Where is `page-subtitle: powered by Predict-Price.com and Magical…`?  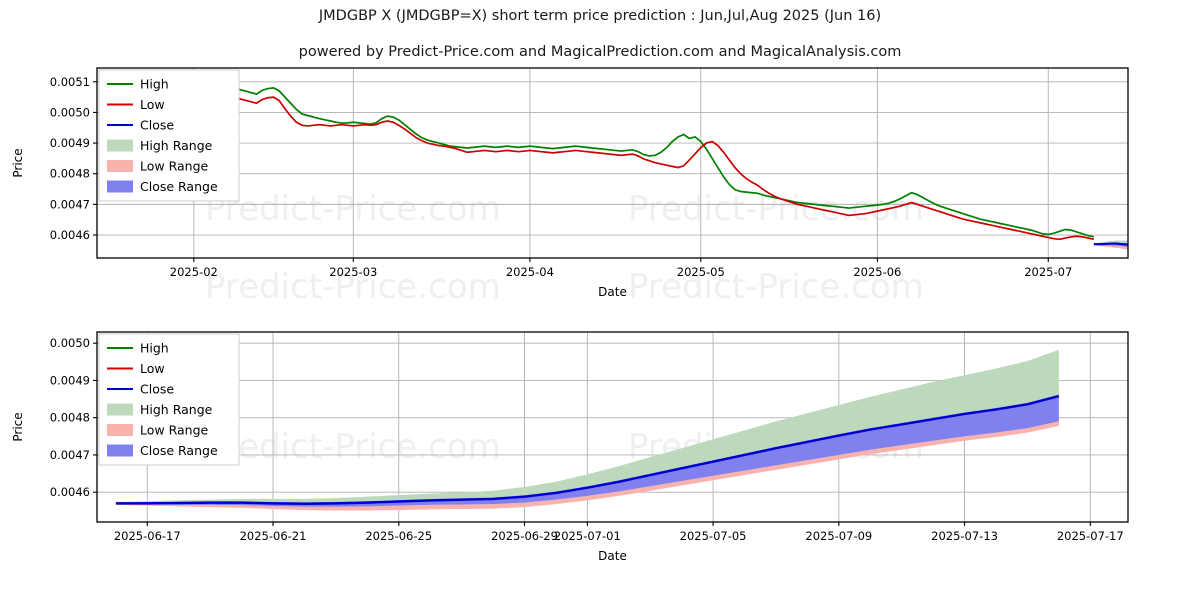
page-subtitle: powered by Predict-Price.com and Magical… is located at coordinates (600, 52).